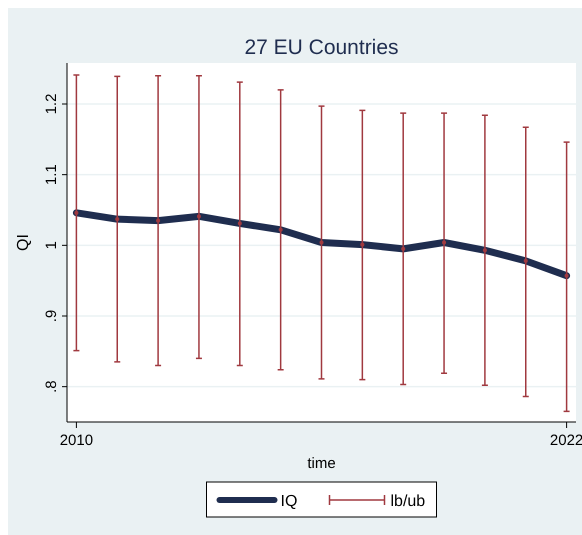  What do you see at coordinates (289, 501) in the screenshot?
I see `legend-label: IQ` at bounding box center [289, 501].